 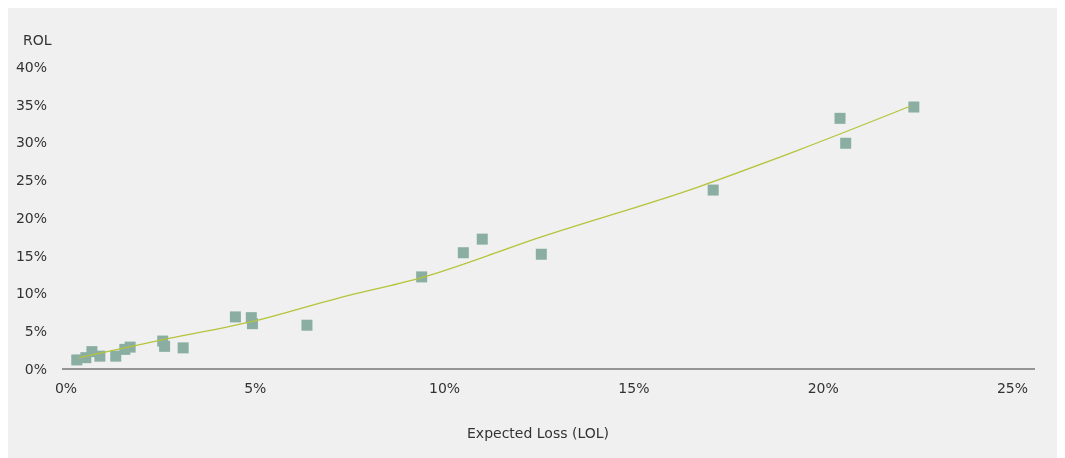 What do you see at coordinates (31, 217) in the screenshot?
I see `y-tick-label: 20%` at bounding box center [31, 217].